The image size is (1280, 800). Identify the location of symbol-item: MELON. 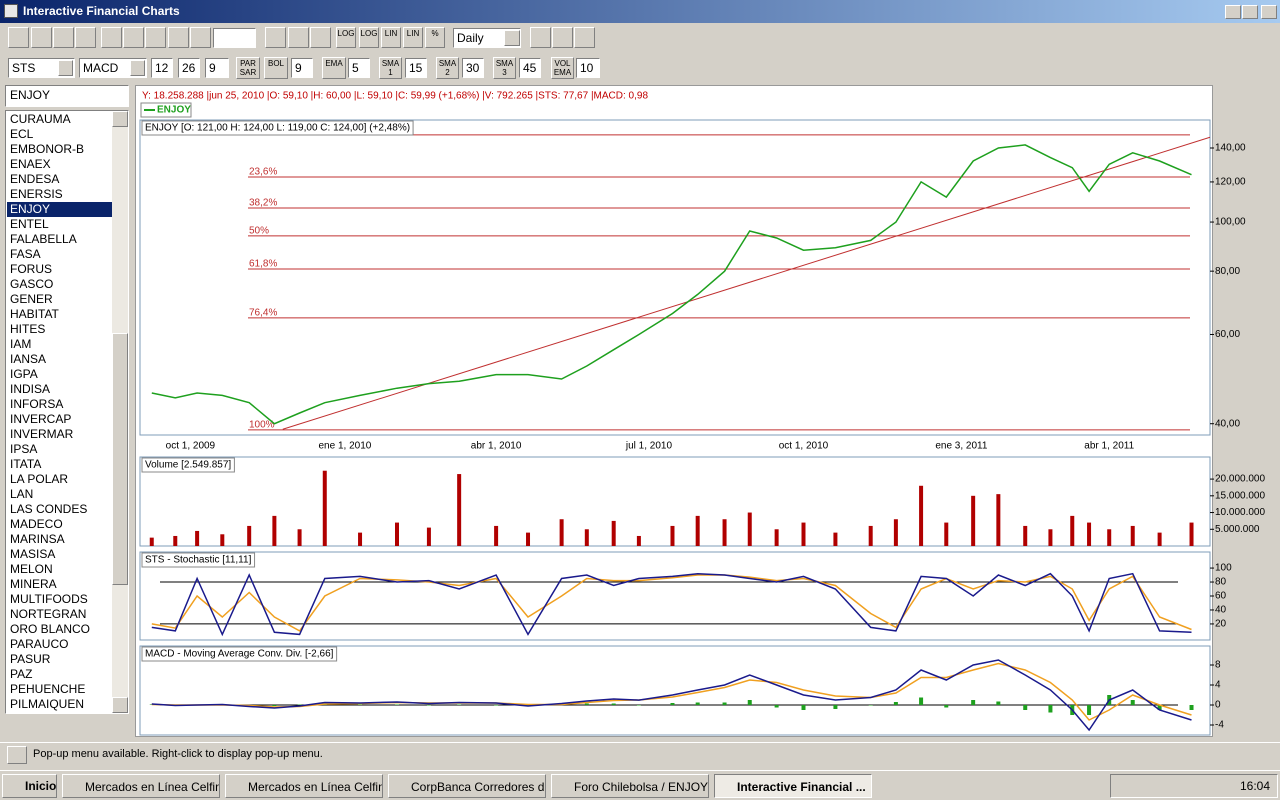
(31, 569).